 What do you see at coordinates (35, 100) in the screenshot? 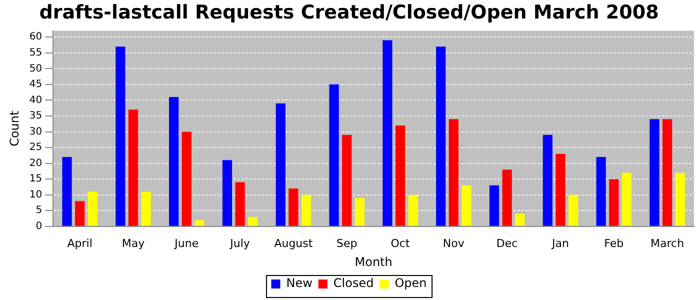
I see `y-tick-label: 40` at bounding box center [35, 100].